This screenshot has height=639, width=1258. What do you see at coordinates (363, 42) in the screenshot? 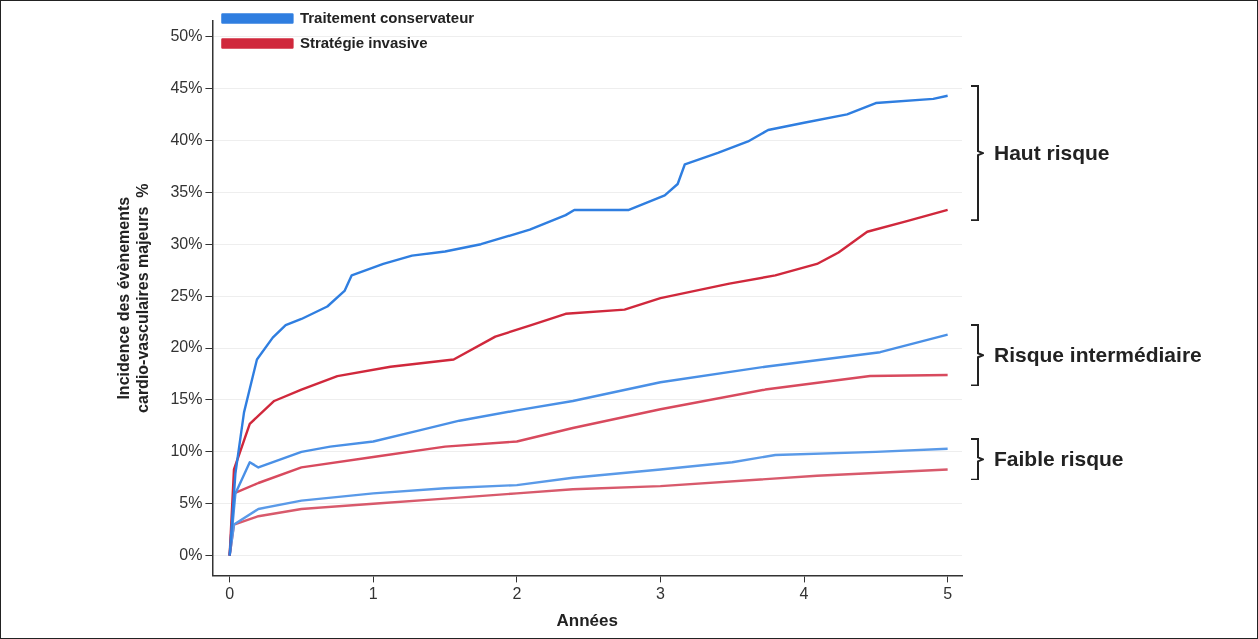
I see `legend-label: Stratégie invasive` at bounding box center [363, 42].